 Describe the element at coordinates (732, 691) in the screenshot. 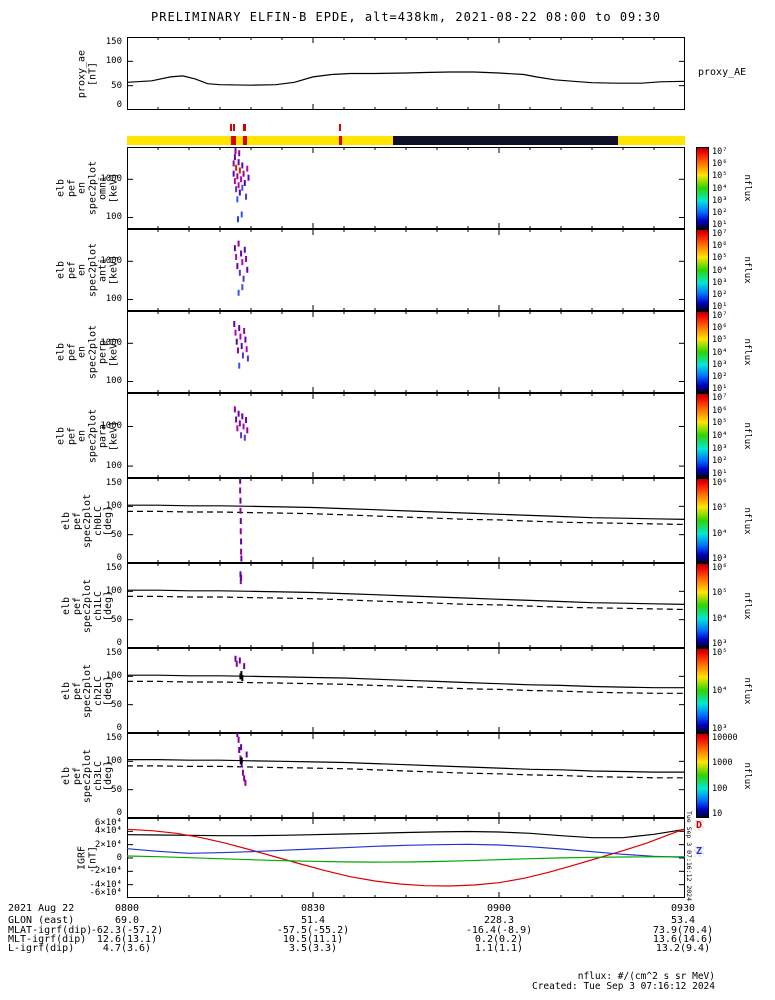

I see `colorbar-tick-labels: 10⁵ 10⁴ 10³` at that location.